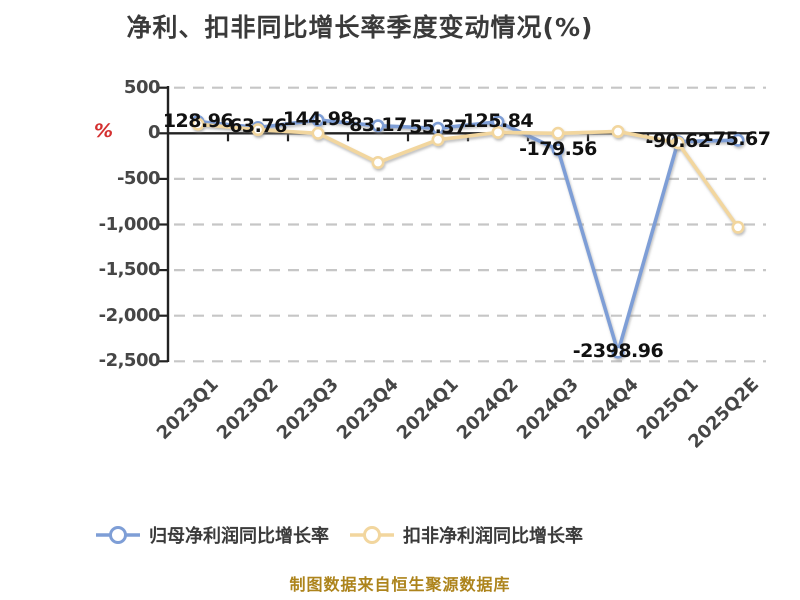 The width and height of the screenshot is (800, 600). I want to click on data-label: -75.67, so click(738, 139).